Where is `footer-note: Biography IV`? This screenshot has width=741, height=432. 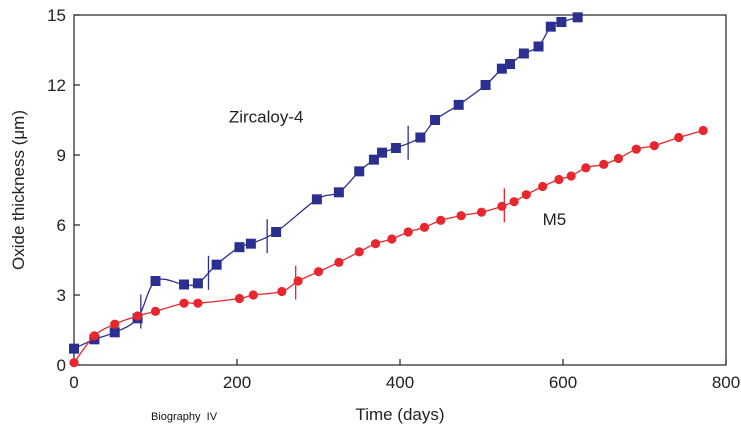 footer-note: Biography IV is located at coordinates (184, 417).